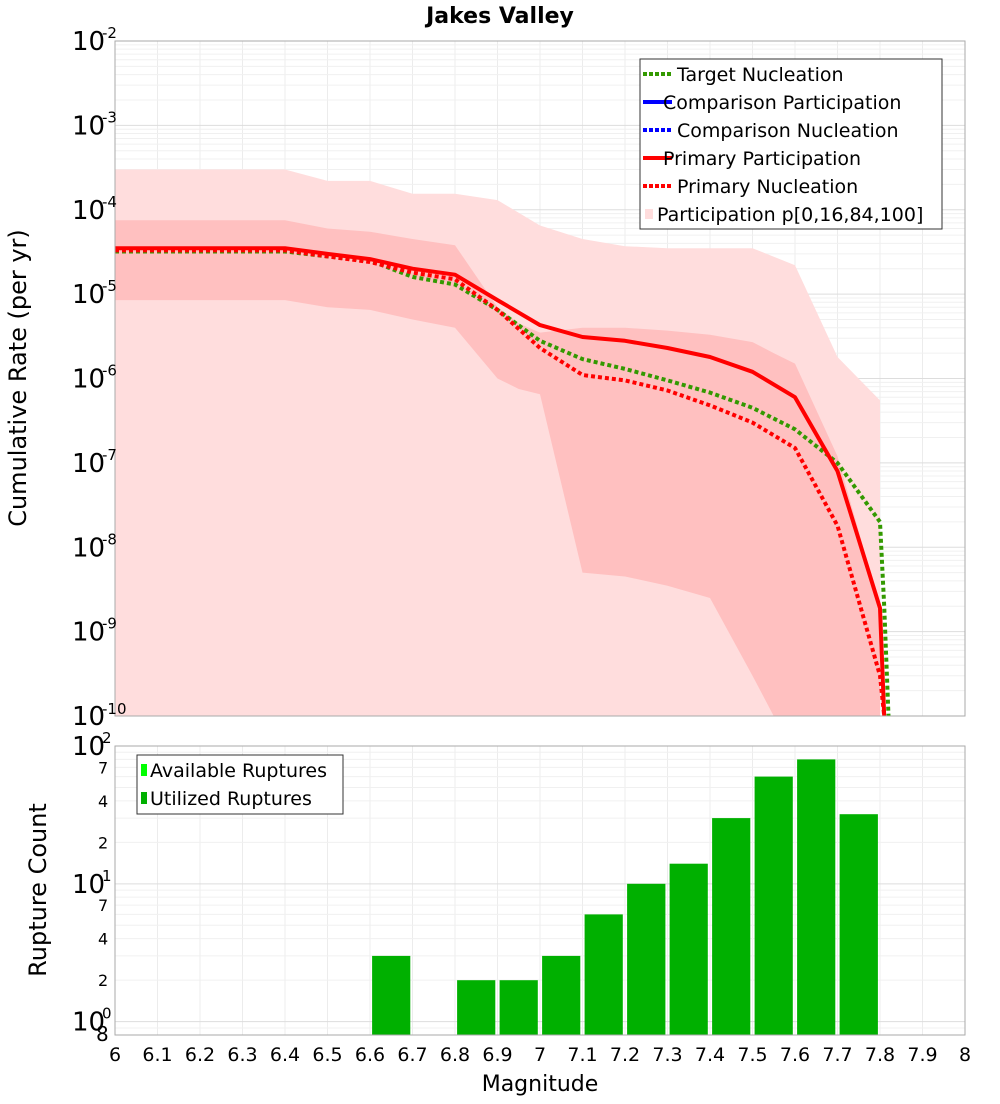  Describe the element at coordinates (455, 1055) in the screenshot. I see `x-tick-label: 6.8` at that location.